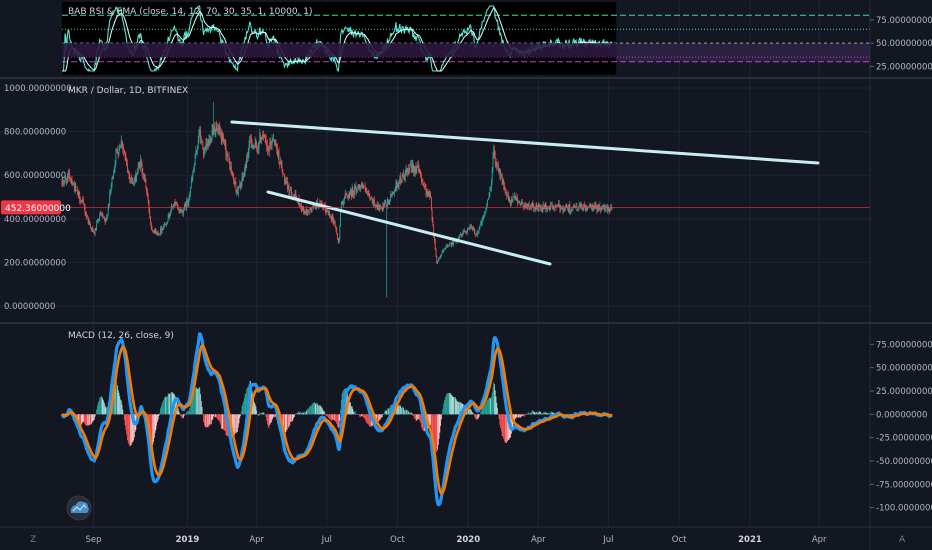 The image size is (932, 550). What do you see at coordinates (38, 89) in the screenshot?
I see `price-axis-label: 1000.00000000` at bounding box center [38, 89].